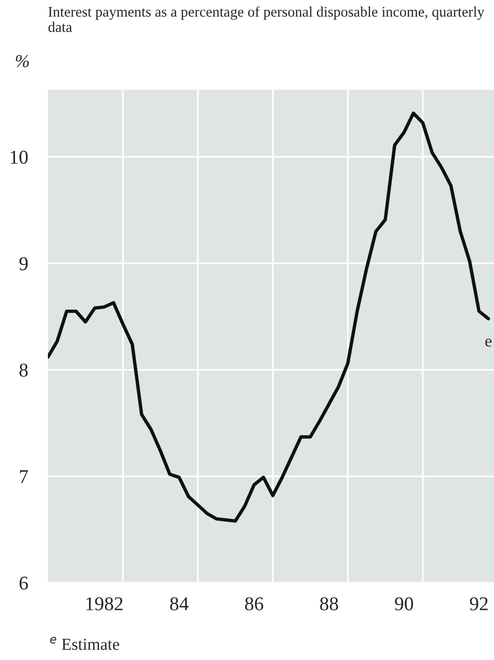 The image size is (494, 660). Describe the element at coordinates (329, 603) in the screenshot. I see `x-tick-label: 88` at that location.